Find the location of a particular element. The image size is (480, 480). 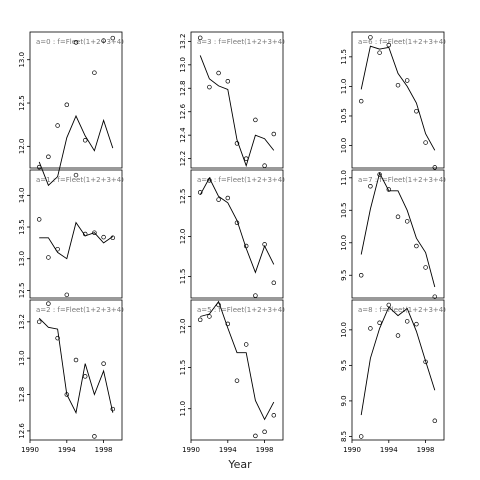

panel-2: a=6 : f=Fleet(1+2+3+4) 10.0 10.5 11.0 11.5 is located at coordinates (393, 100).